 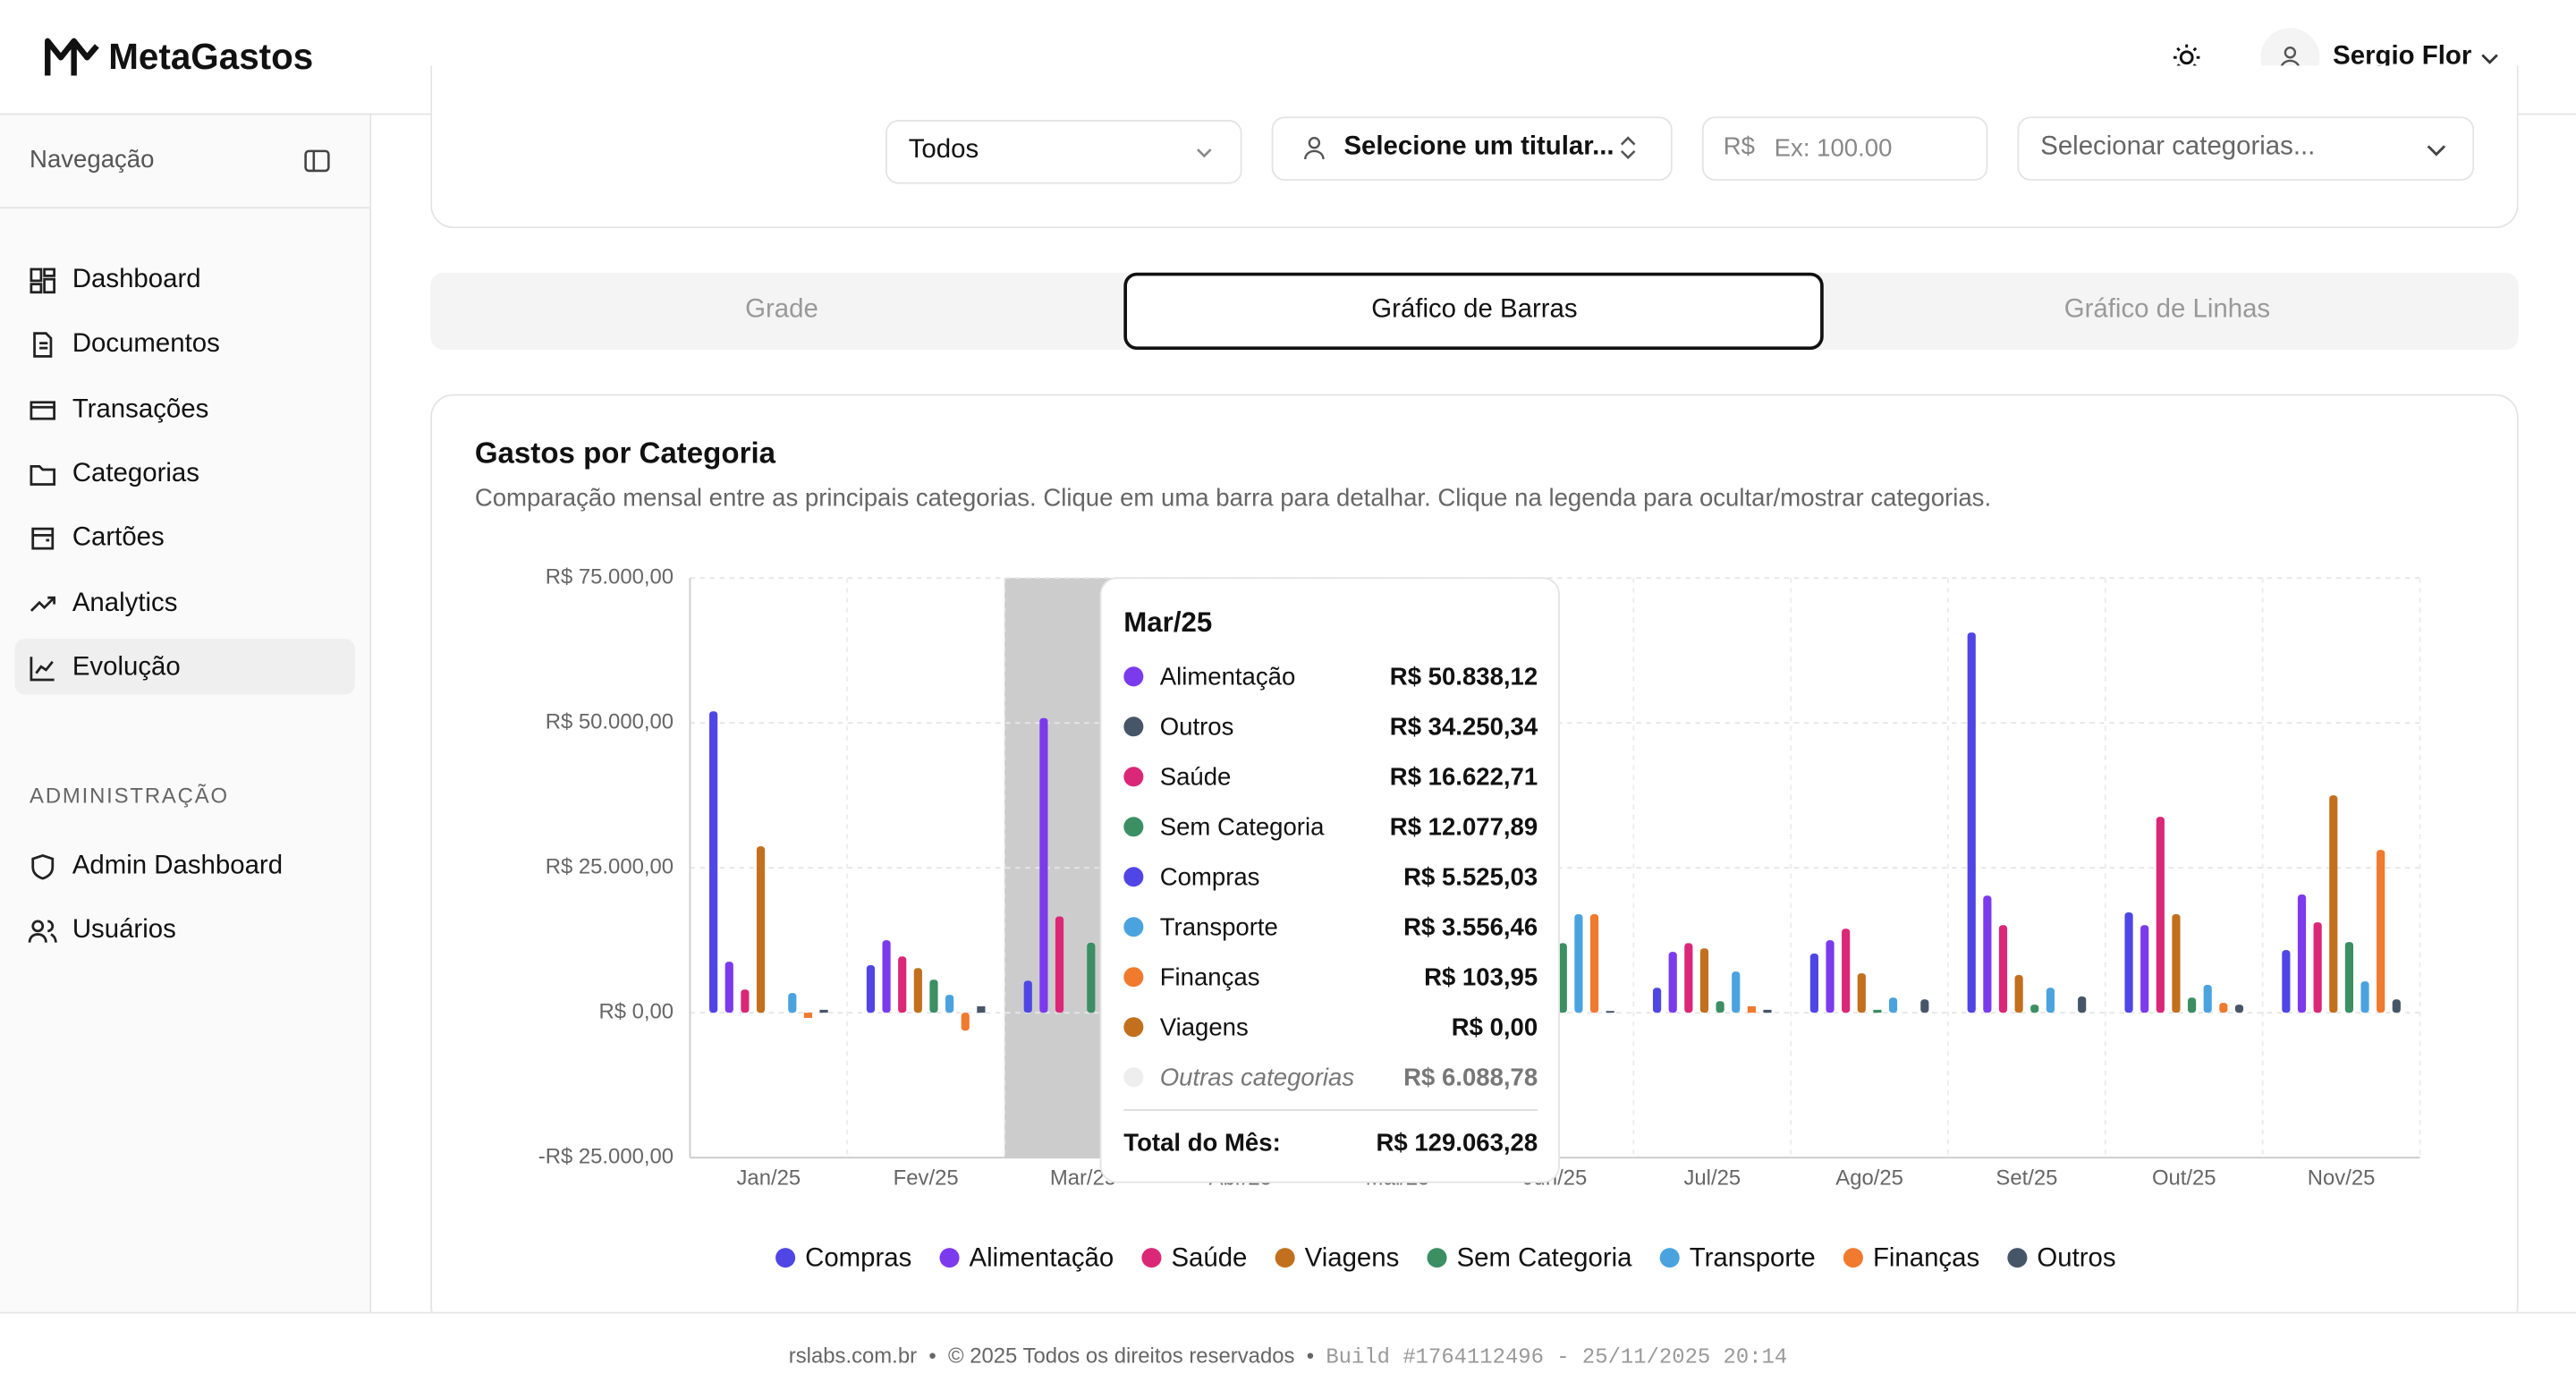 I want to click on legend-label: Finanças, so click(x=1926, y=1258).